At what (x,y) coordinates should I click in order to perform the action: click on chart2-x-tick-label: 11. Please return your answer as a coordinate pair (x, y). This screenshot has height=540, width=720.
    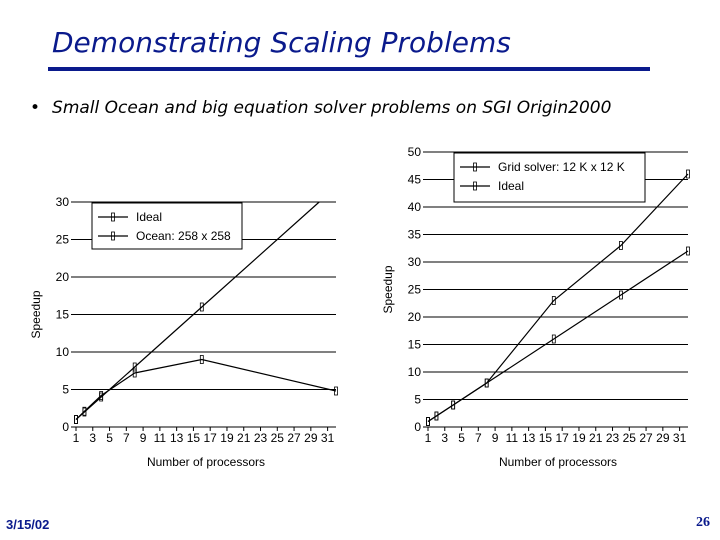
    Looking at the image, I should click on (512, 438).